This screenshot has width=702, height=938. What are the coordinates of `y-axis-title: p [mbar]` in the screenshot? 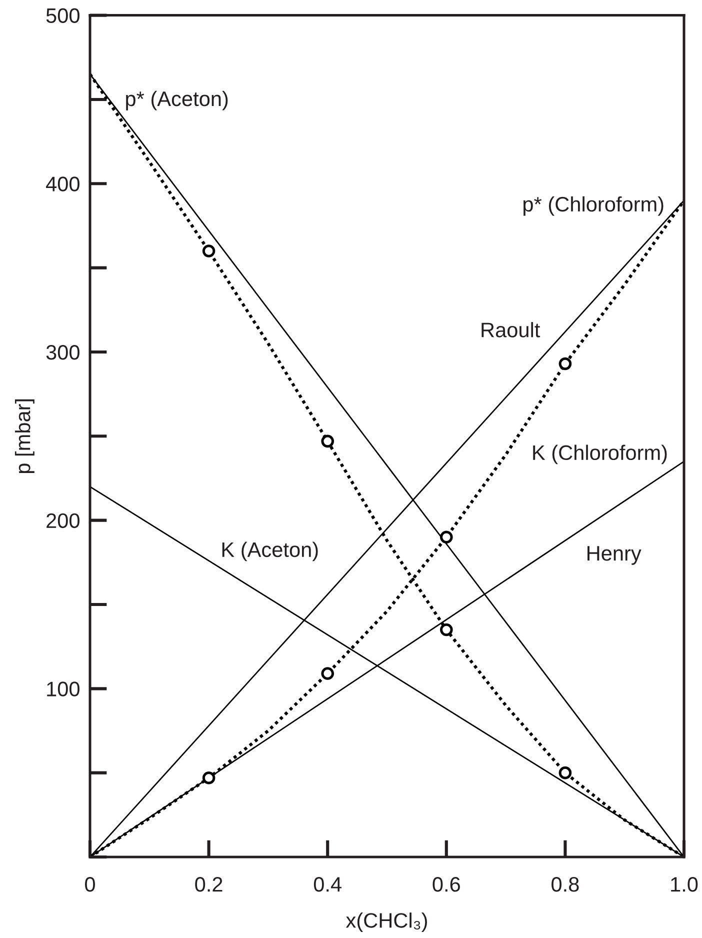 It's located at (24, 436).